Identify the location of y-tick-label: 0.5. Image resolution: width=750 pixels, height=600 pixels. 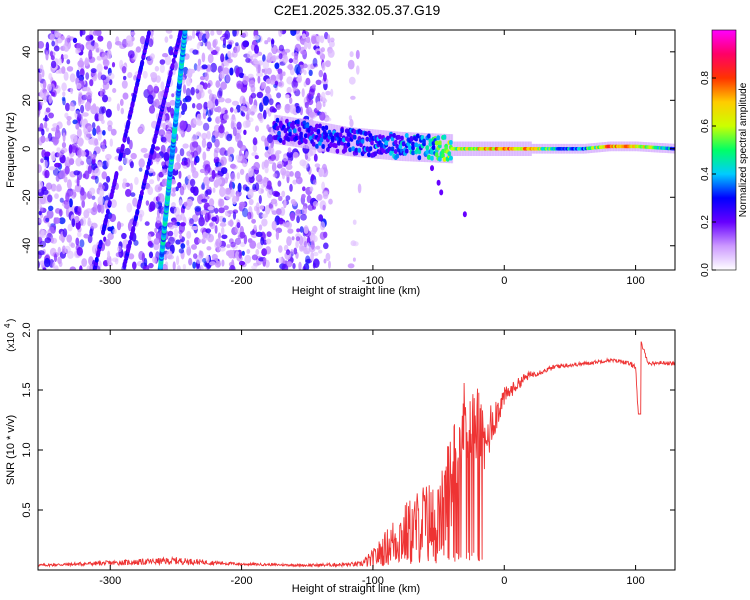
(27, 509).